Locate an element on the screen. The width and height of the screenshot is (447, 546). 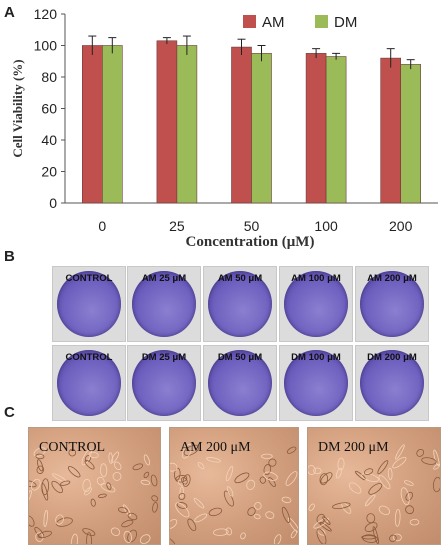
stained-plate: AM 200 μM is located at coordinates (392, 304).